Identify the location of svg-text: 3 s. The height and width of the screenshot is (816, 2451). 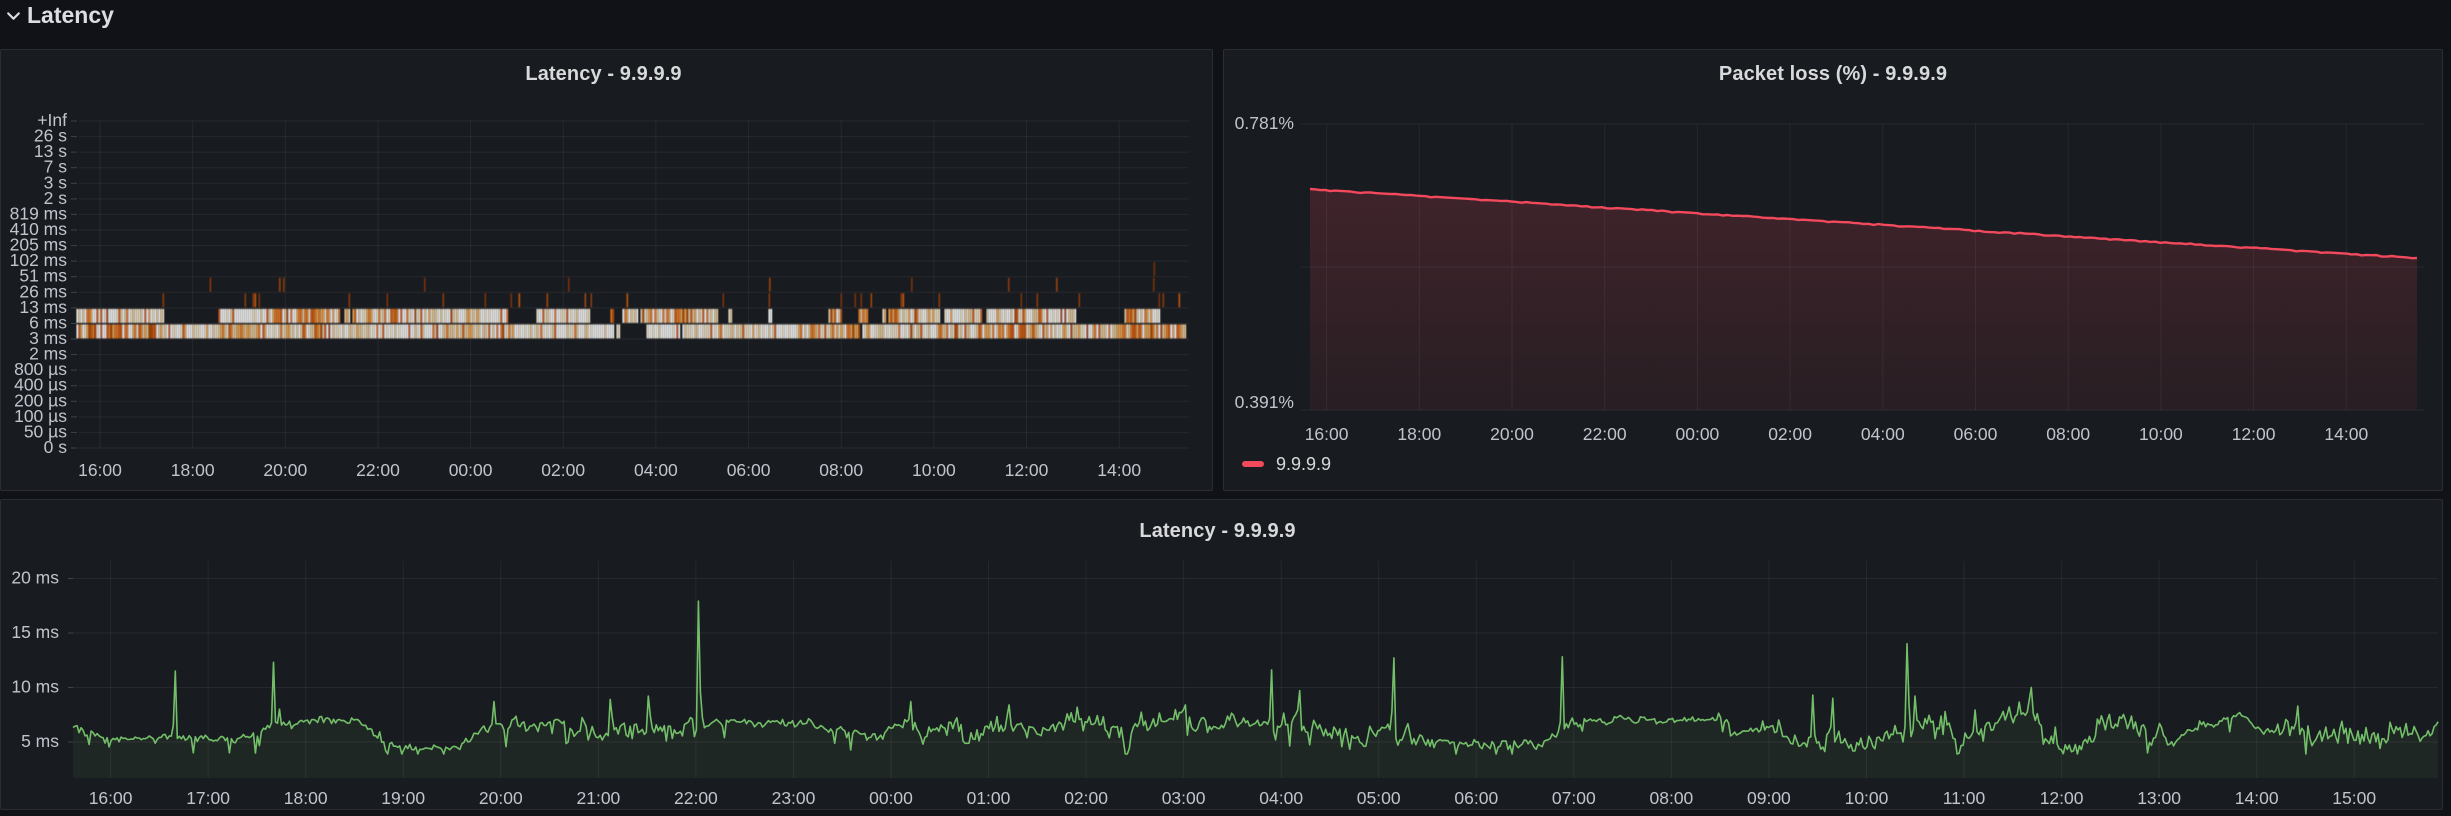
(56, 182).